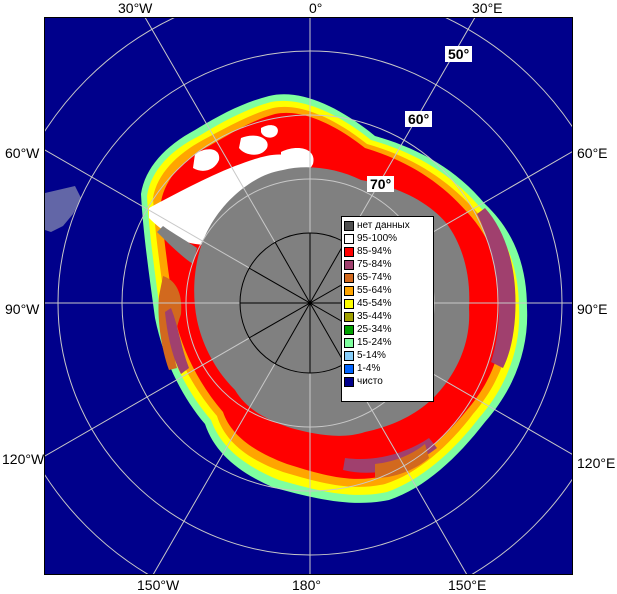 This screenshot has width=617, height=594. What do you see at coordinates (316, 8) in the screenshot?
I see `lon-label-0: 0°` at bounding box center [316, 8].